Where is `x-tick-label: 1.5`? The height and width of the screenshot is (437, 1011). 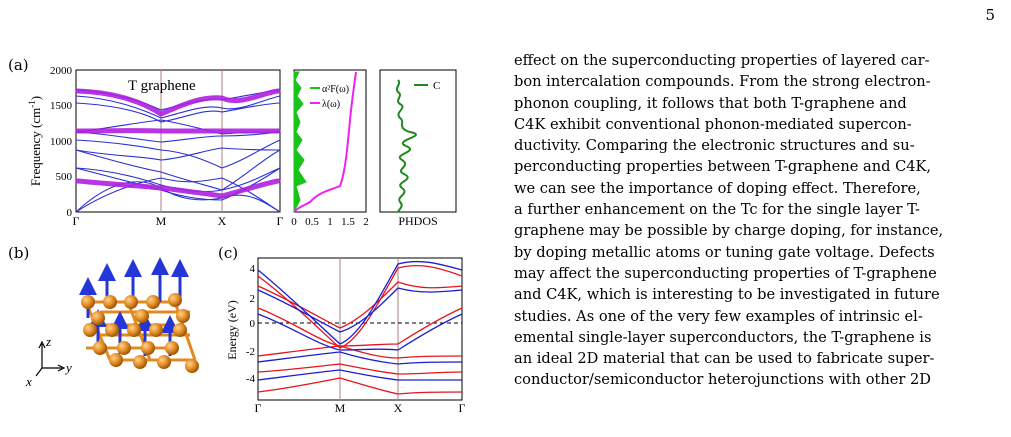 x-tick-label: 1.5 is located at coordinates (348, 222).